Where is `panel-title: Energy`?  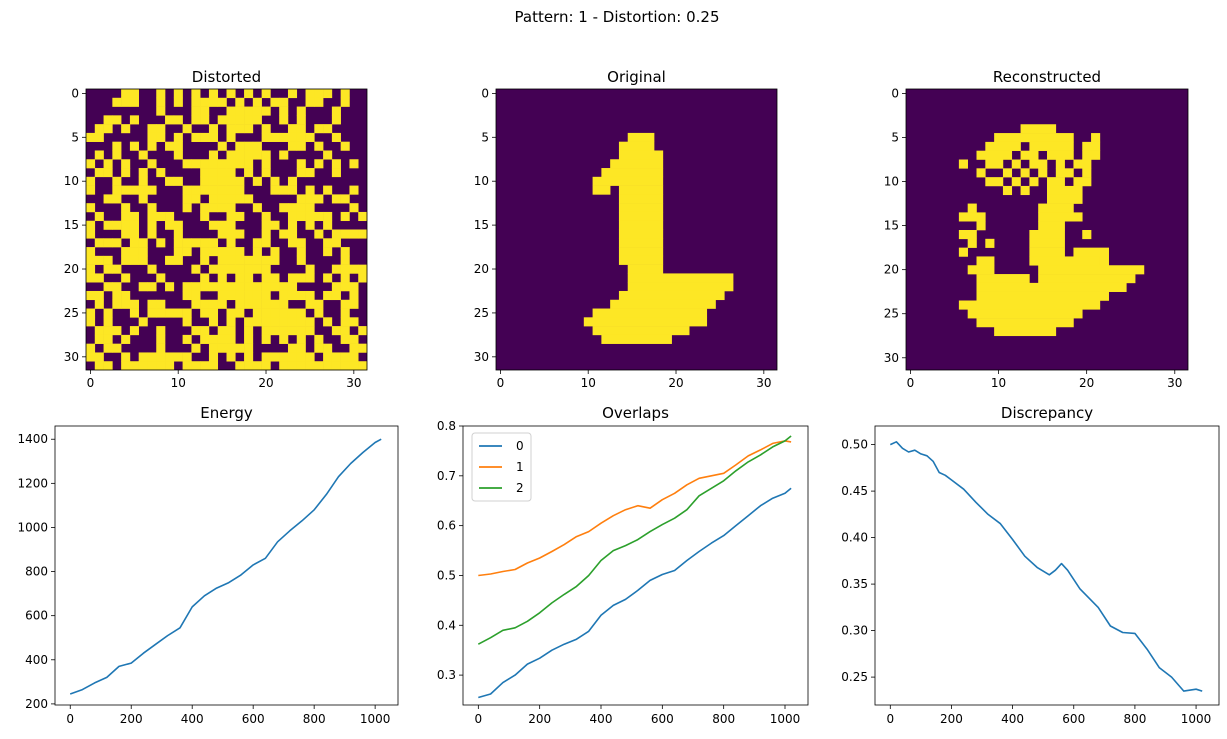 panel-title: Energy is located at coordinates (226, 413).